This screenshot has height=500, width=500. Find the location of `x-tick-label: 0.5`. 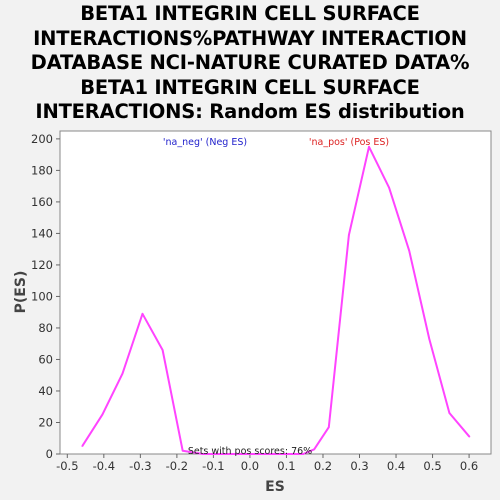

x-tick-label: 0.5 is located at coordinates (432, 466).